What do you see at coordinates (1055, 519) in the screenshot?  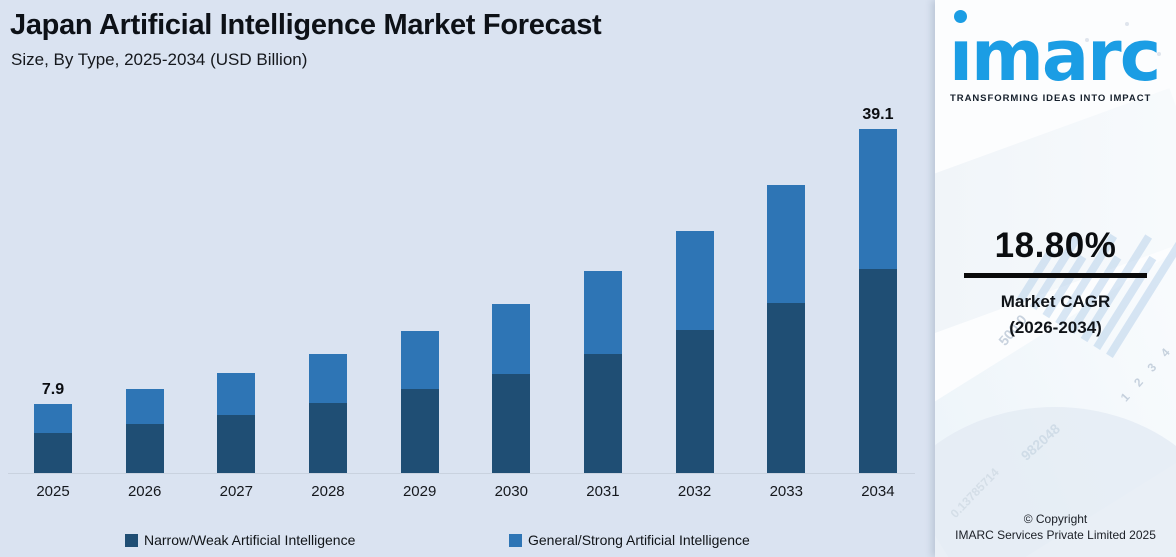 I see `copyright-line1: © Copyright` at bounding box center [1055, 519].